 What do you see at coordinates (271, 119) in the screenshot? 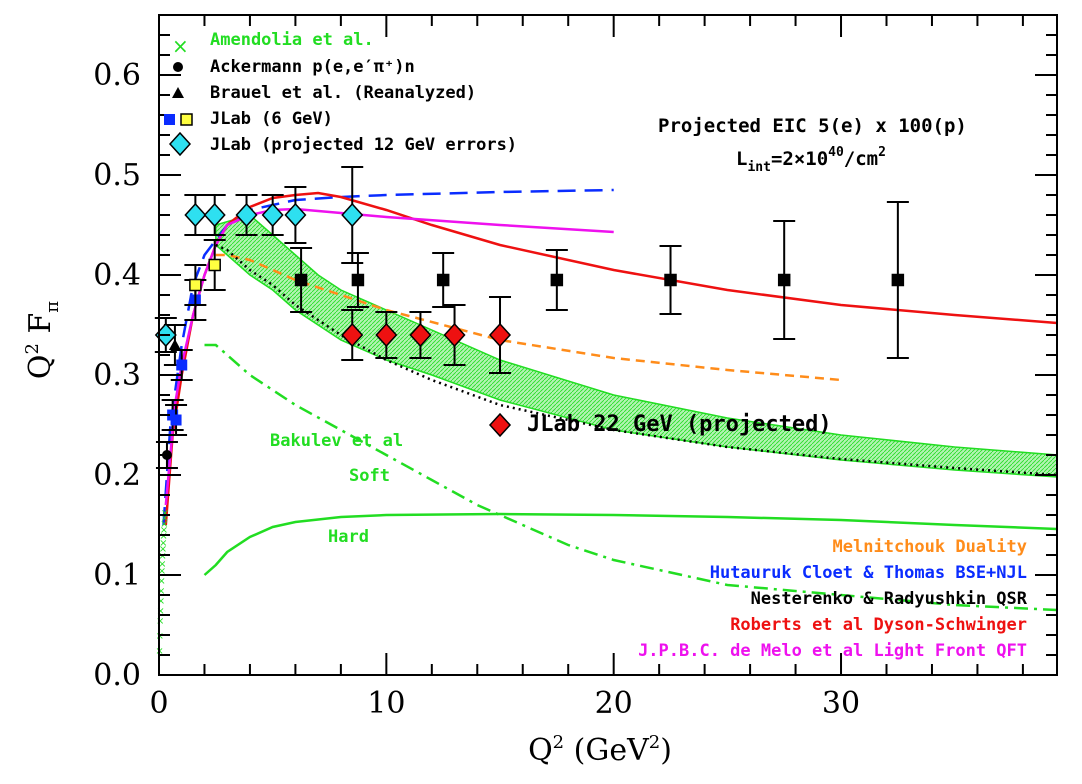
I see `legend-label: JLab (6 GeV)` at bounding box center [271, 119].